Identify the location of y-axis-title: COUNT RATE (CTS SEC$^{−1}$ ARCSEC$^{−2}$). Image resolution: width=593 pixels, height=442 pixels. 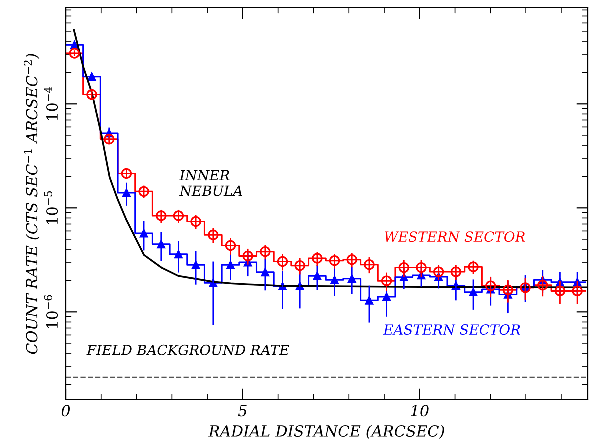
(32, 204).